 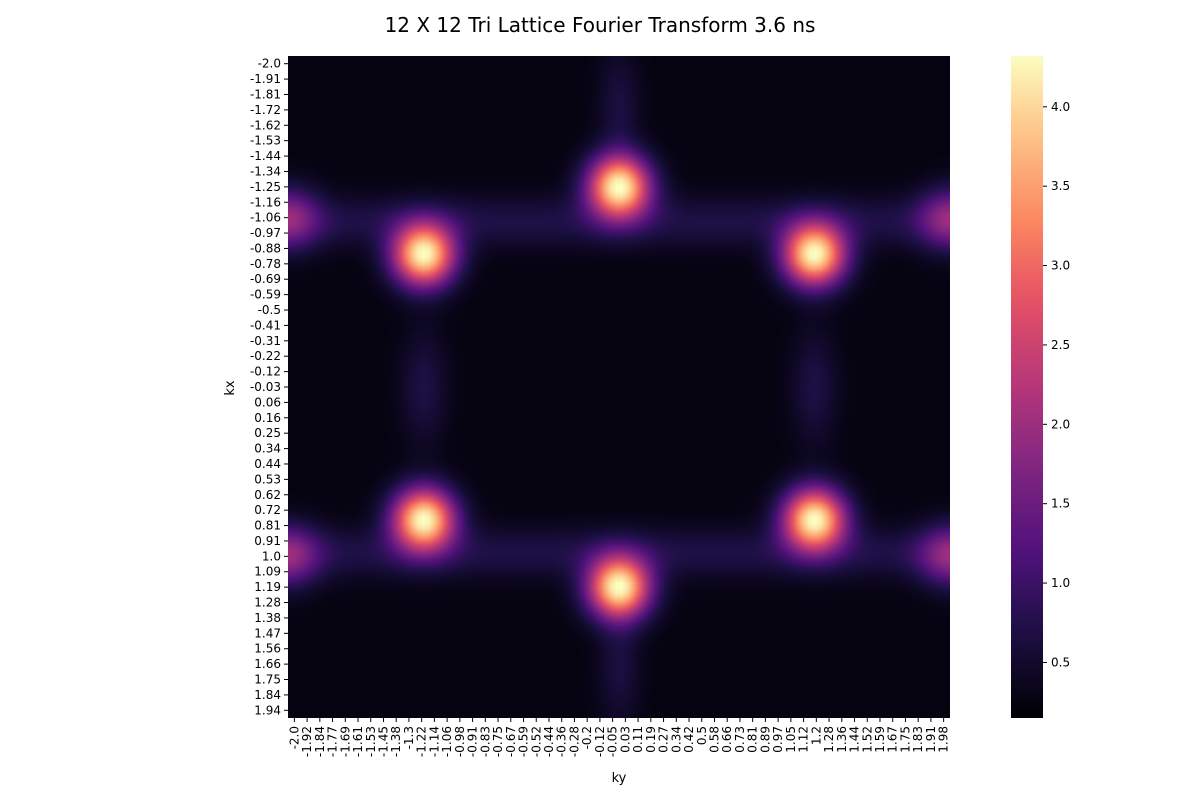 I want to click on x-tick-label: -0.91, so click(x=473, y=741).